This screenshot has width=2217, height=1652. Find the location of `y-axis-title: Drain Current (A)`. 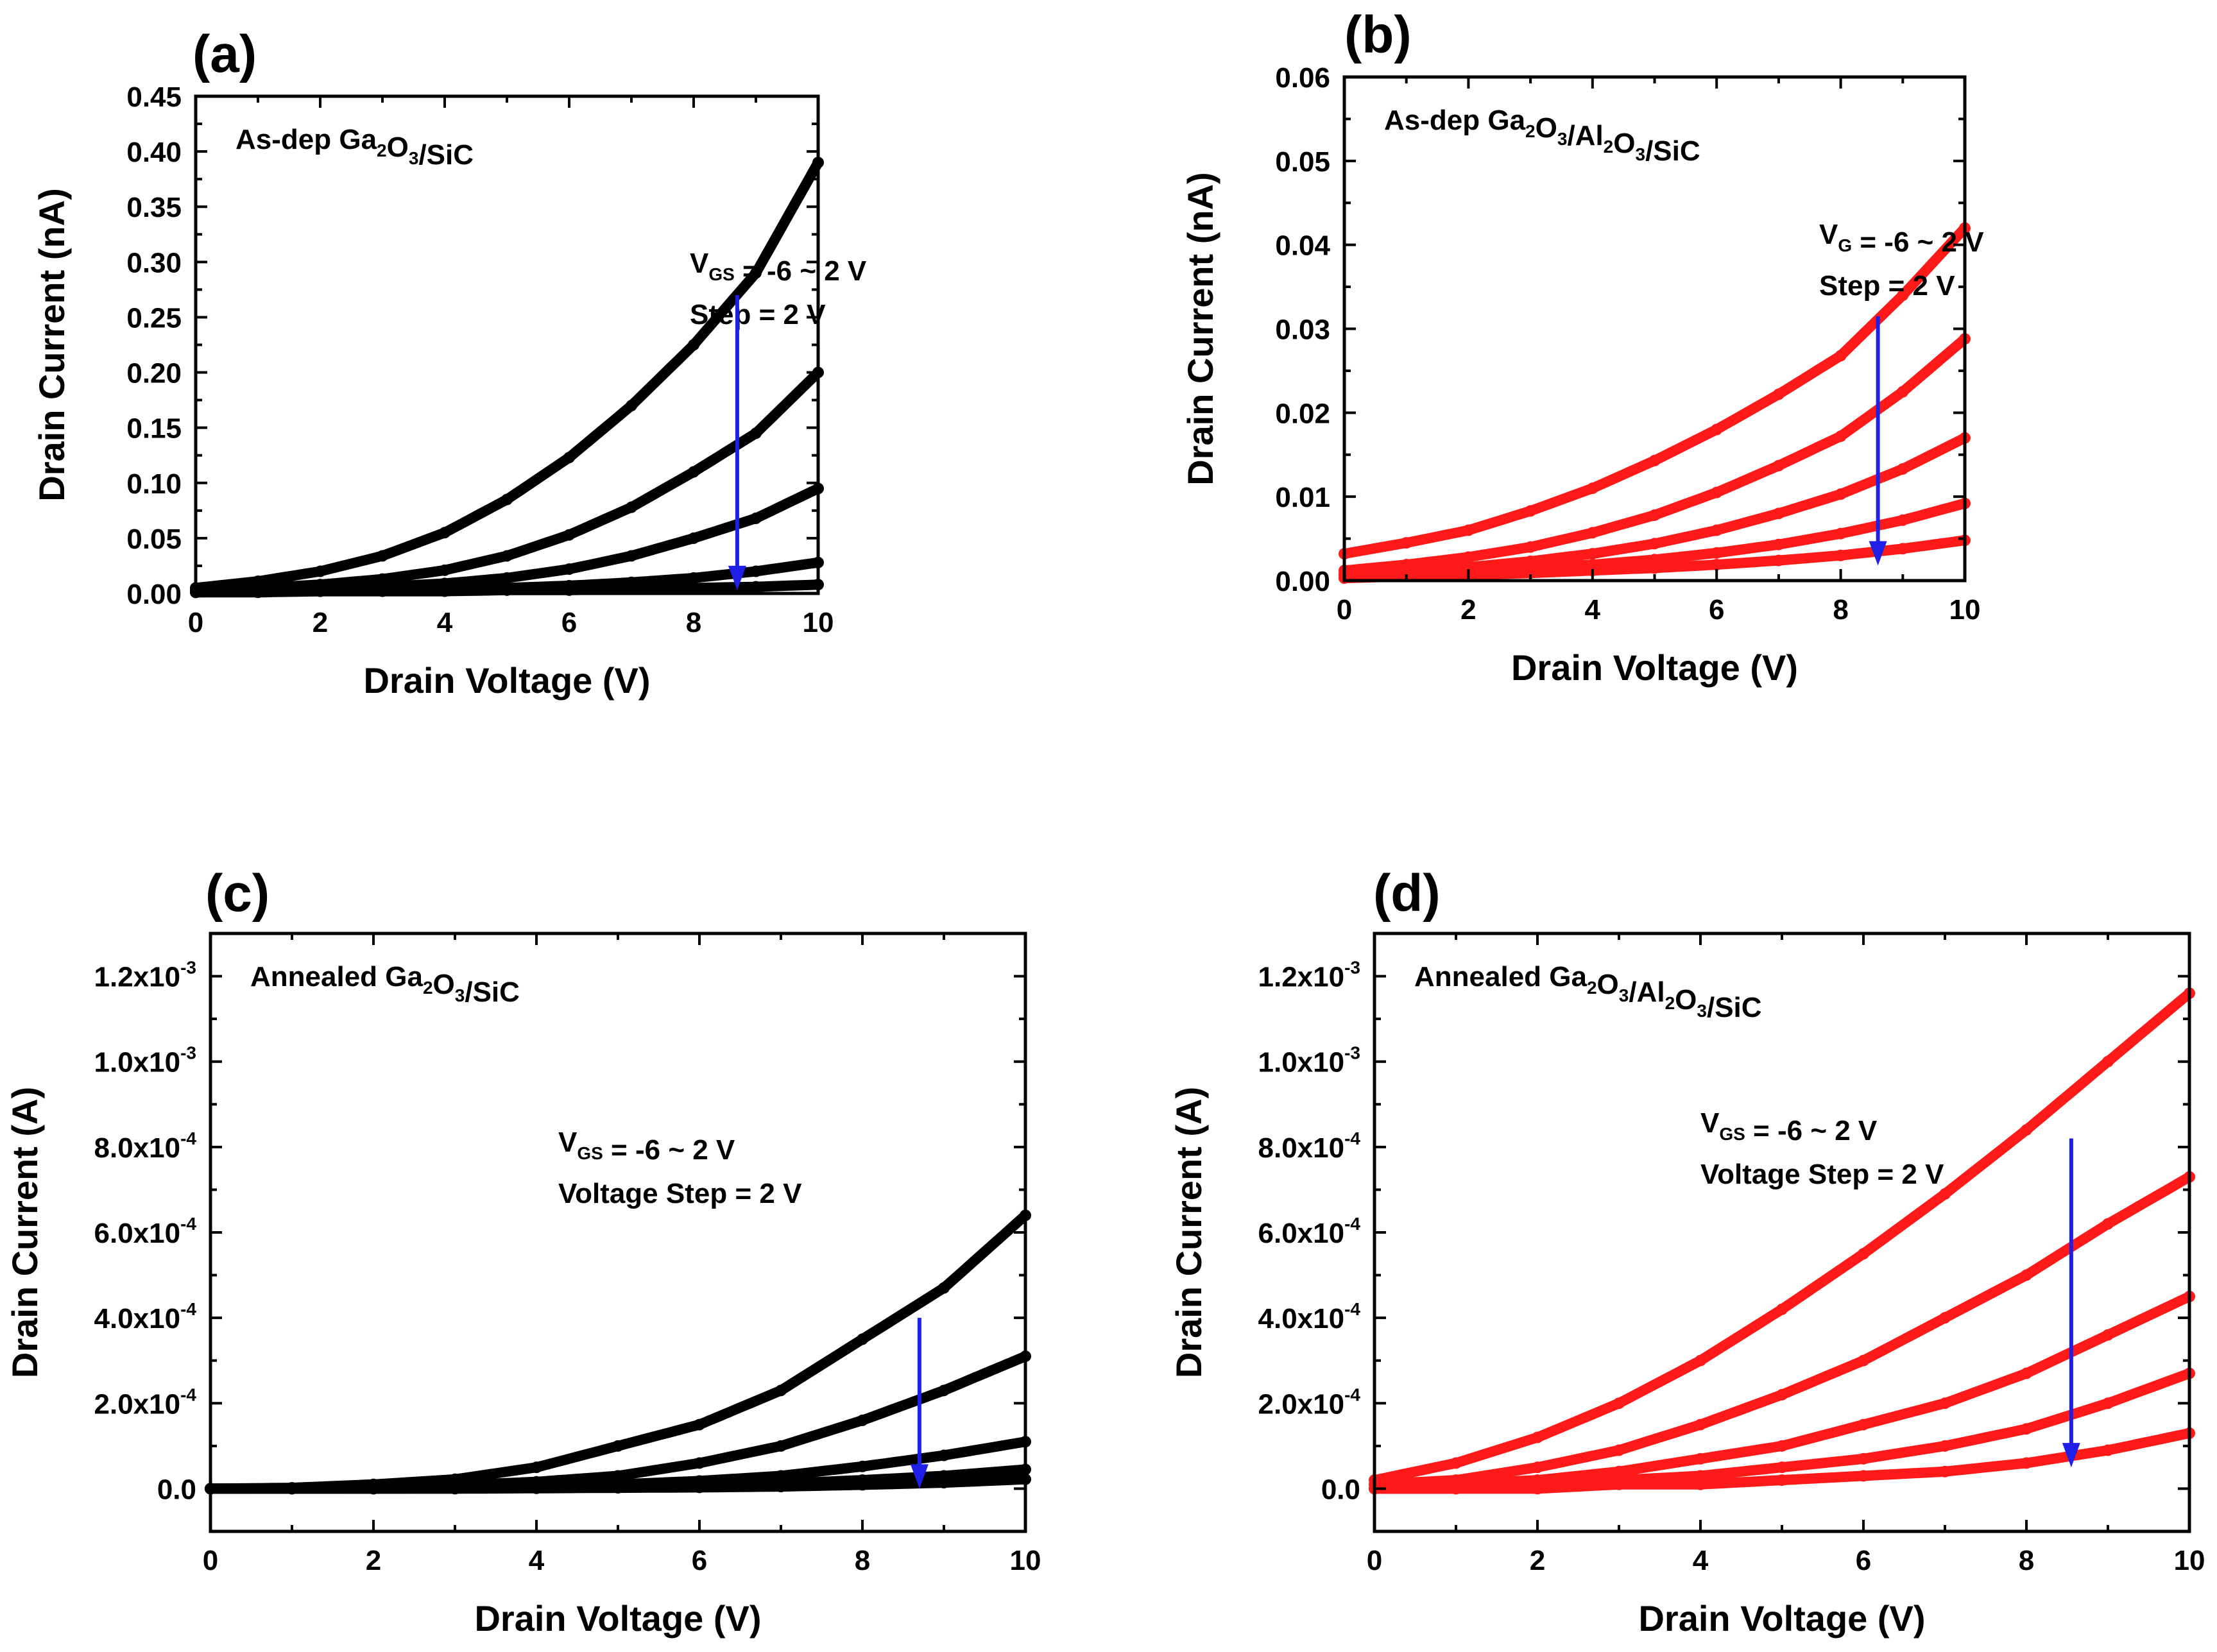

y-axis-title: Drain Current (A) is located at coordinates (1188, 1232).